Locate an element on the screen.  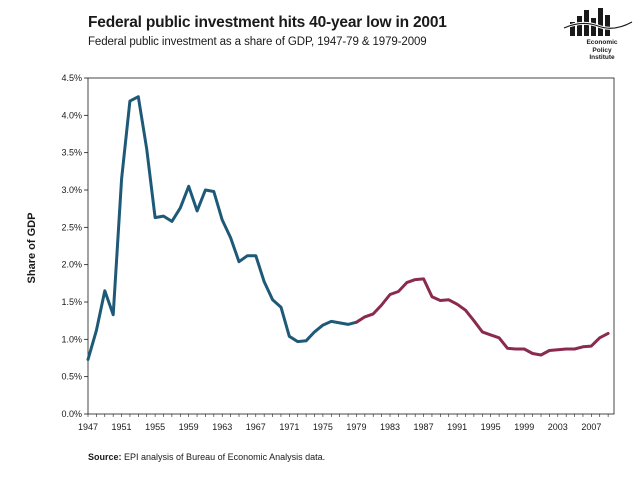
x-tick-label: 1955 is located at coordinates (155, 427).